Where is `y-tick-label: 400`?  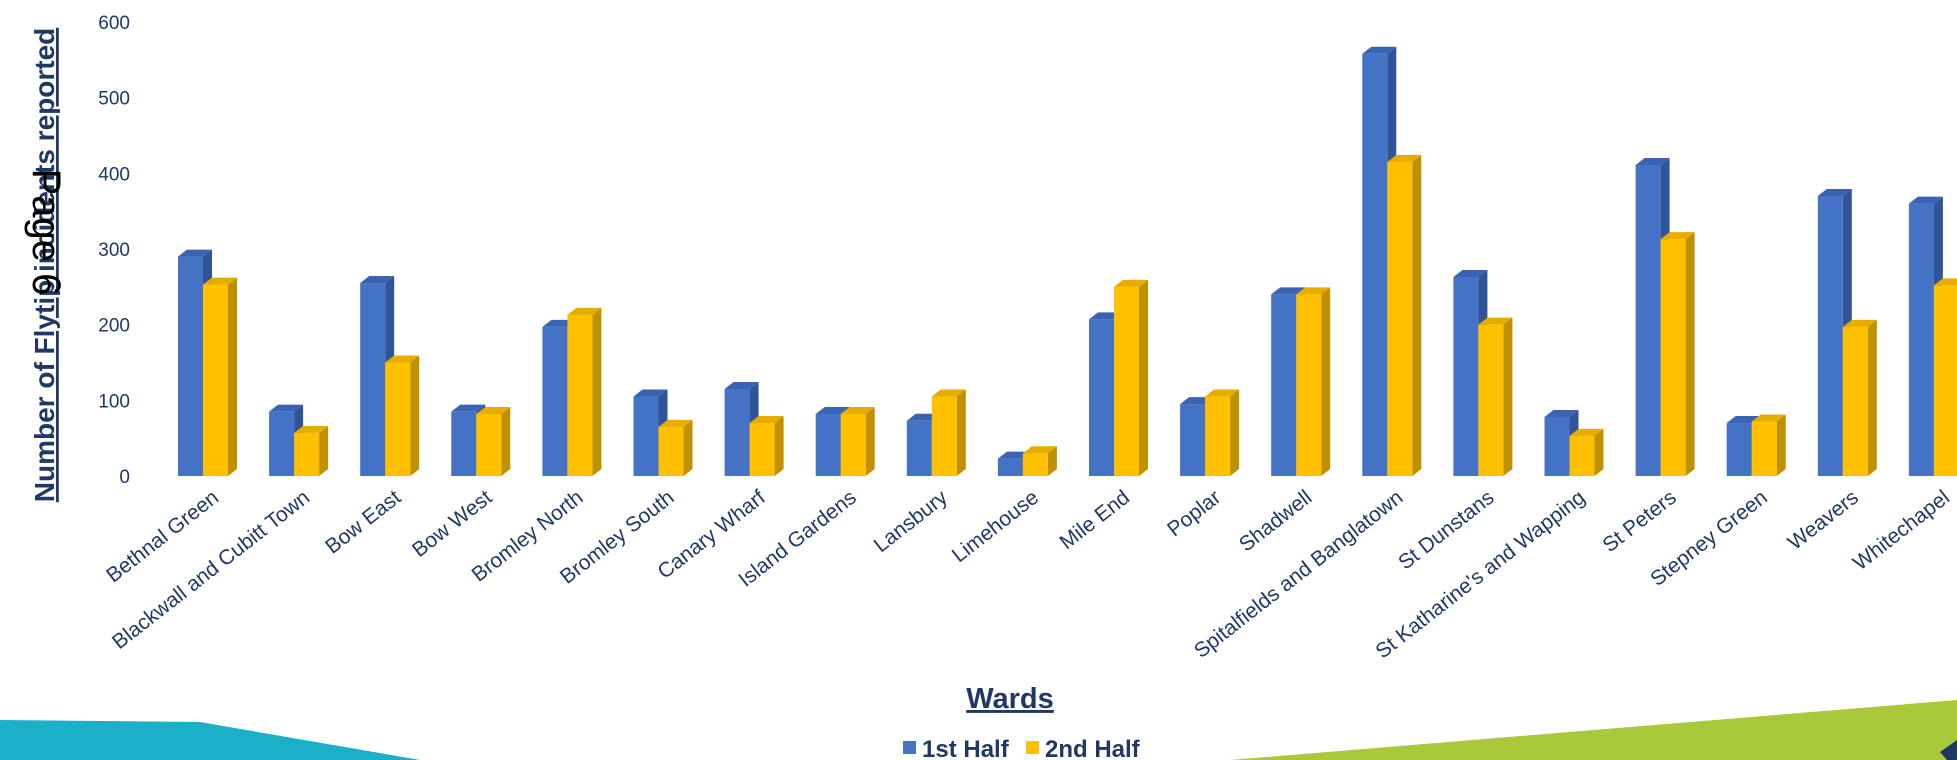 y-tick-label: 400 is located at coordinates (114, 174).